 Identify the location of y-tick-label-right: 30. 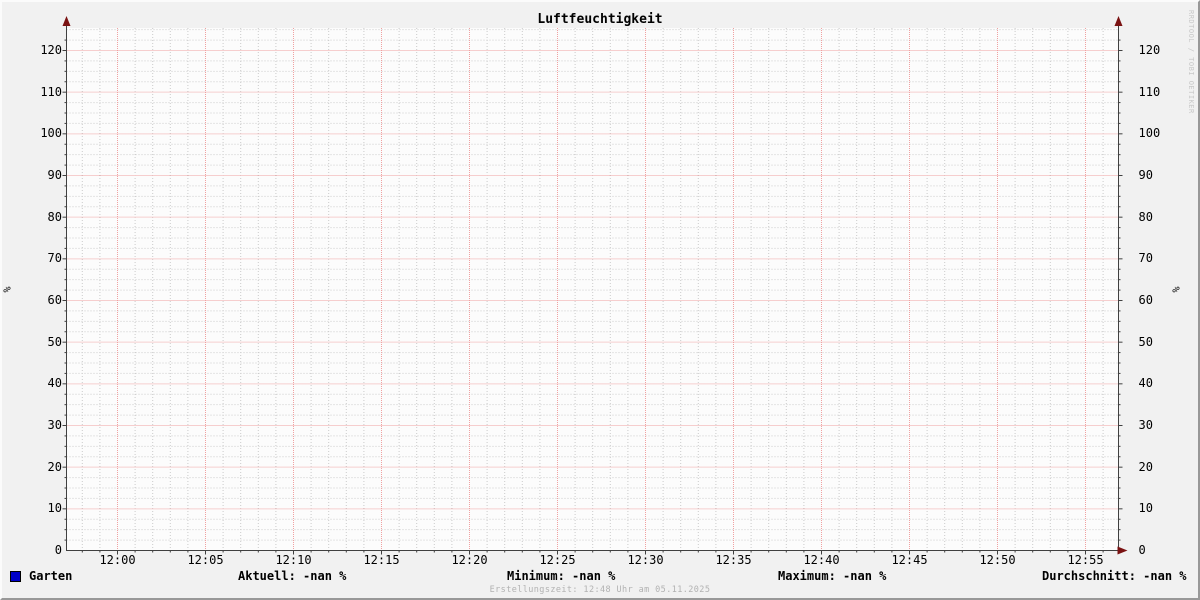
(1145, 425).